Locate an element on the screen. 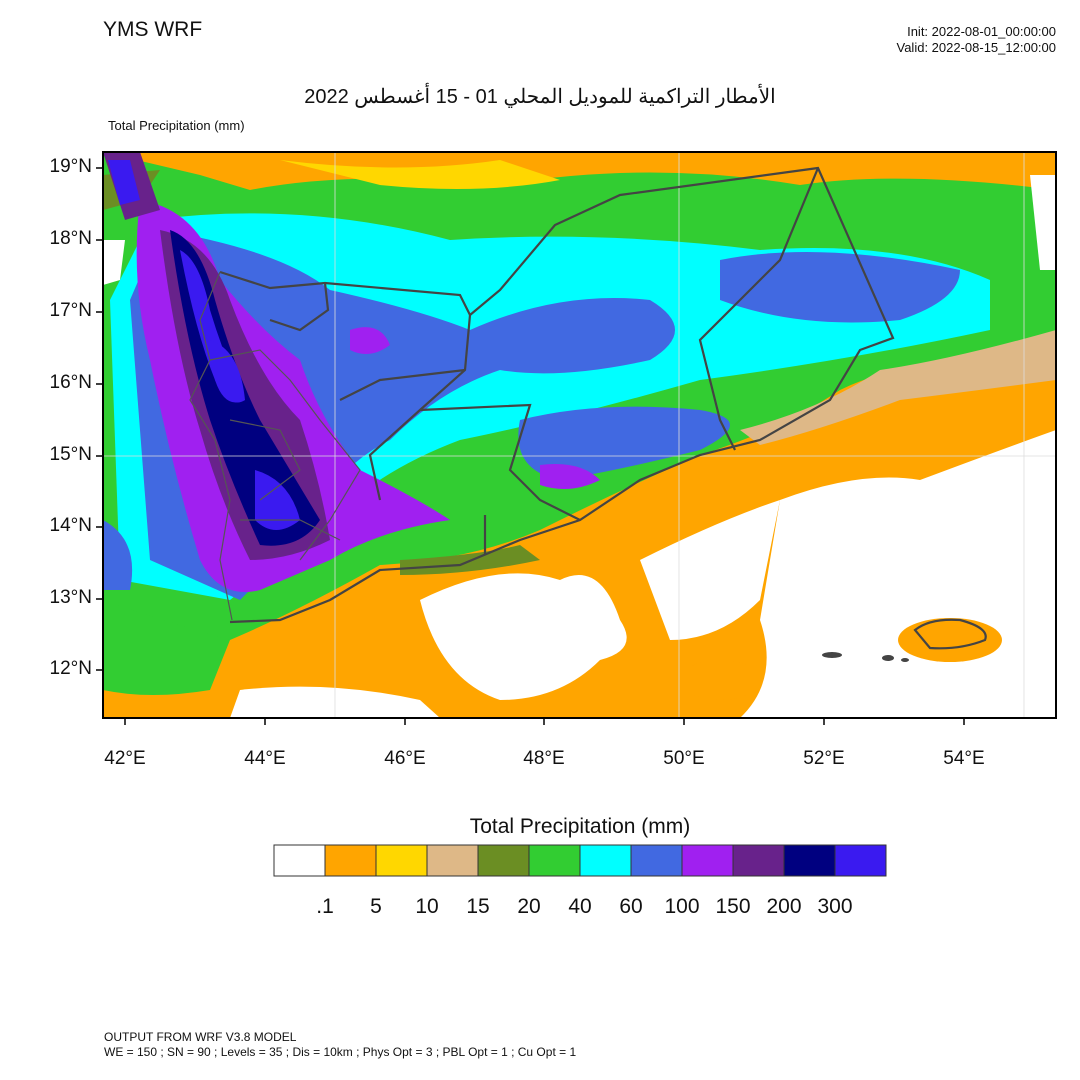 This screenshot has height=1080, width=1080. lat-label: 13°N is located at coordinates (70, 597).